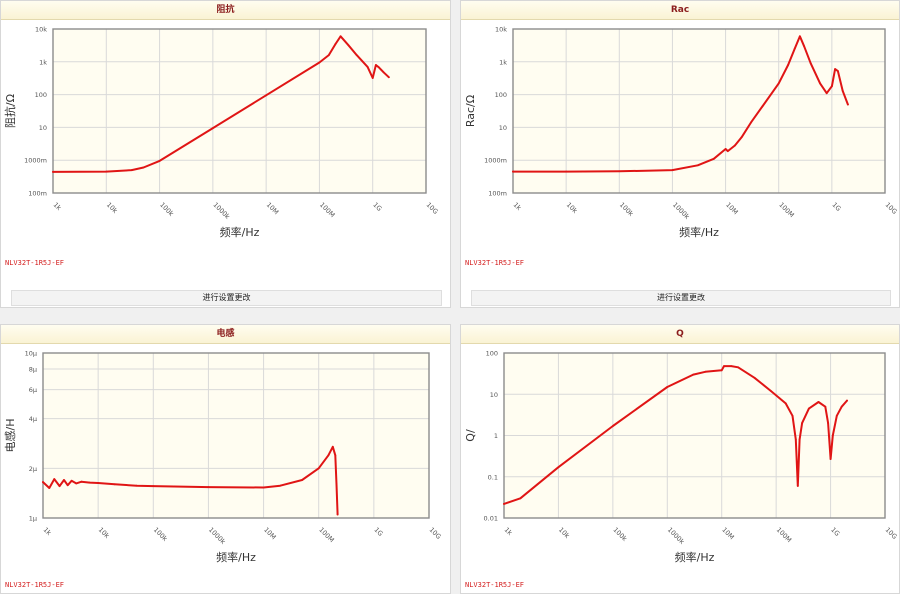 This screenshot has width=900, height=594. What do you see at coordinates (835, 532) in the screenshot?
I see `x-tick-label: 1G` at bounding box center [835, 532].